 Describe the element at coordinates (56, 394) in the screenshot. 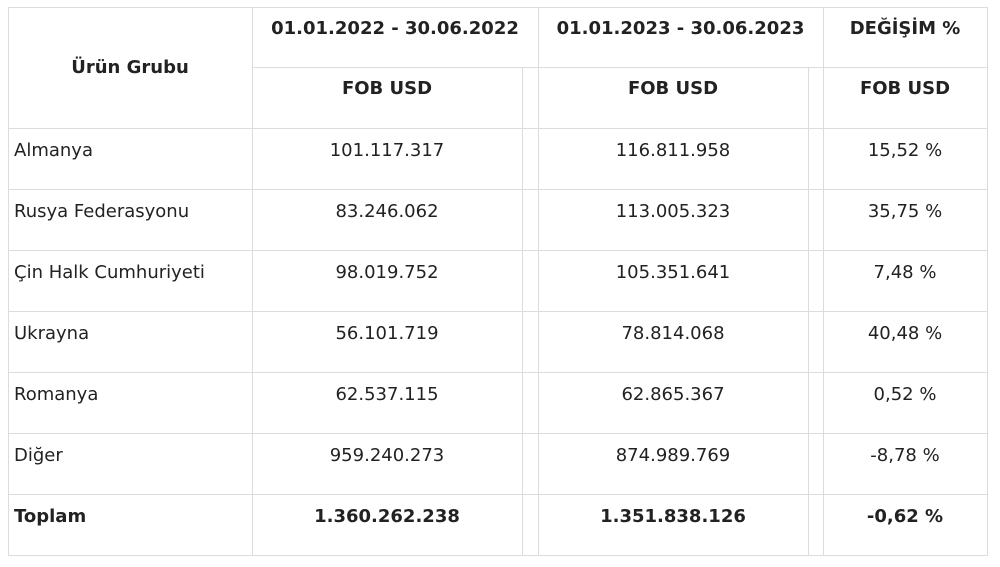

I see `row-label: Romanya` at that location.